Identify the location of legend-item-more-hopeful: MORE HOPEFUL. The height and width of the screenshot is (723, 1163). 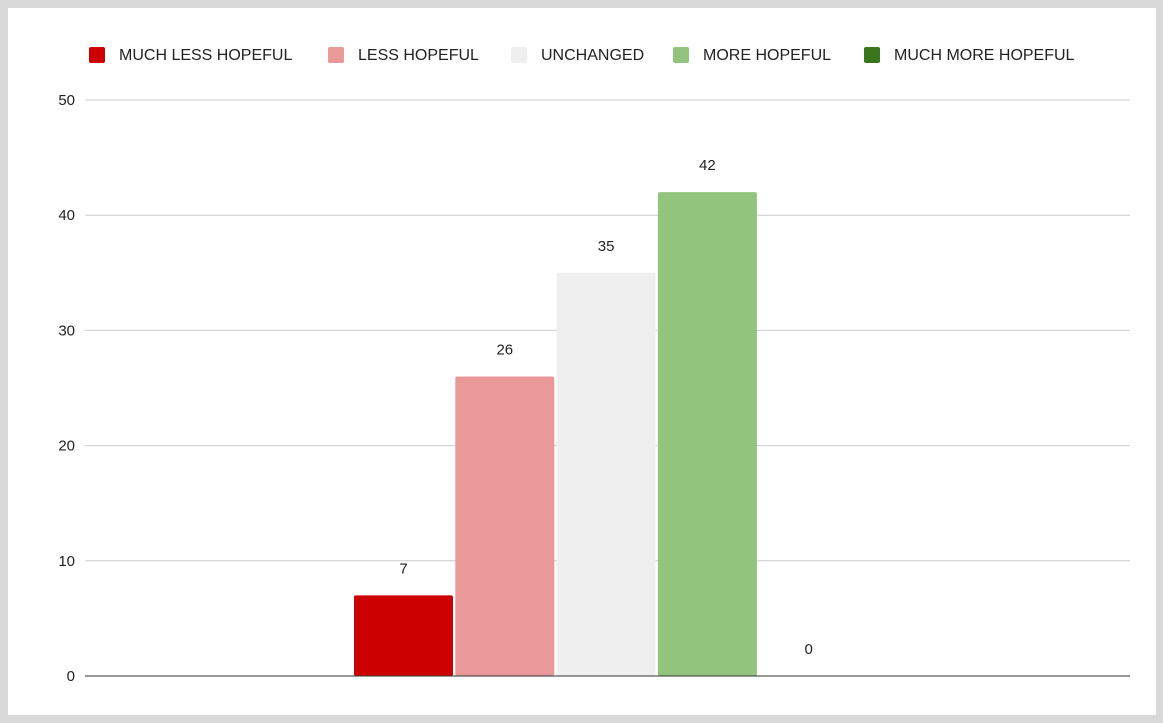
(752, 55).